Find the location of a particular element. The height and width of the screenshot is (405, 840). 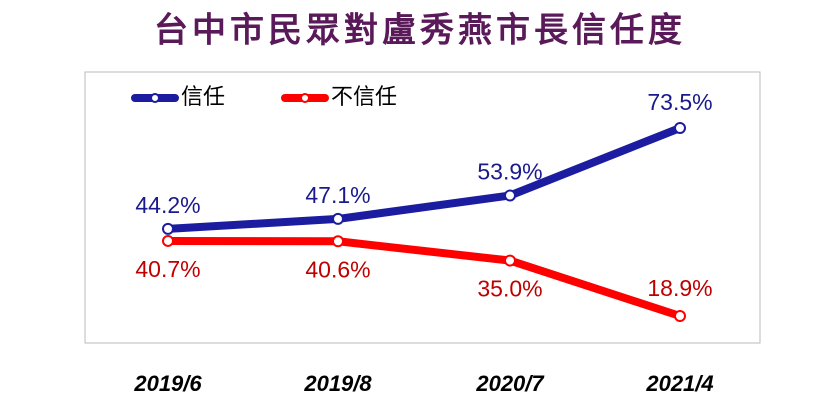

x-tick-label: 2019/6 is located at coordinates (167, 383).